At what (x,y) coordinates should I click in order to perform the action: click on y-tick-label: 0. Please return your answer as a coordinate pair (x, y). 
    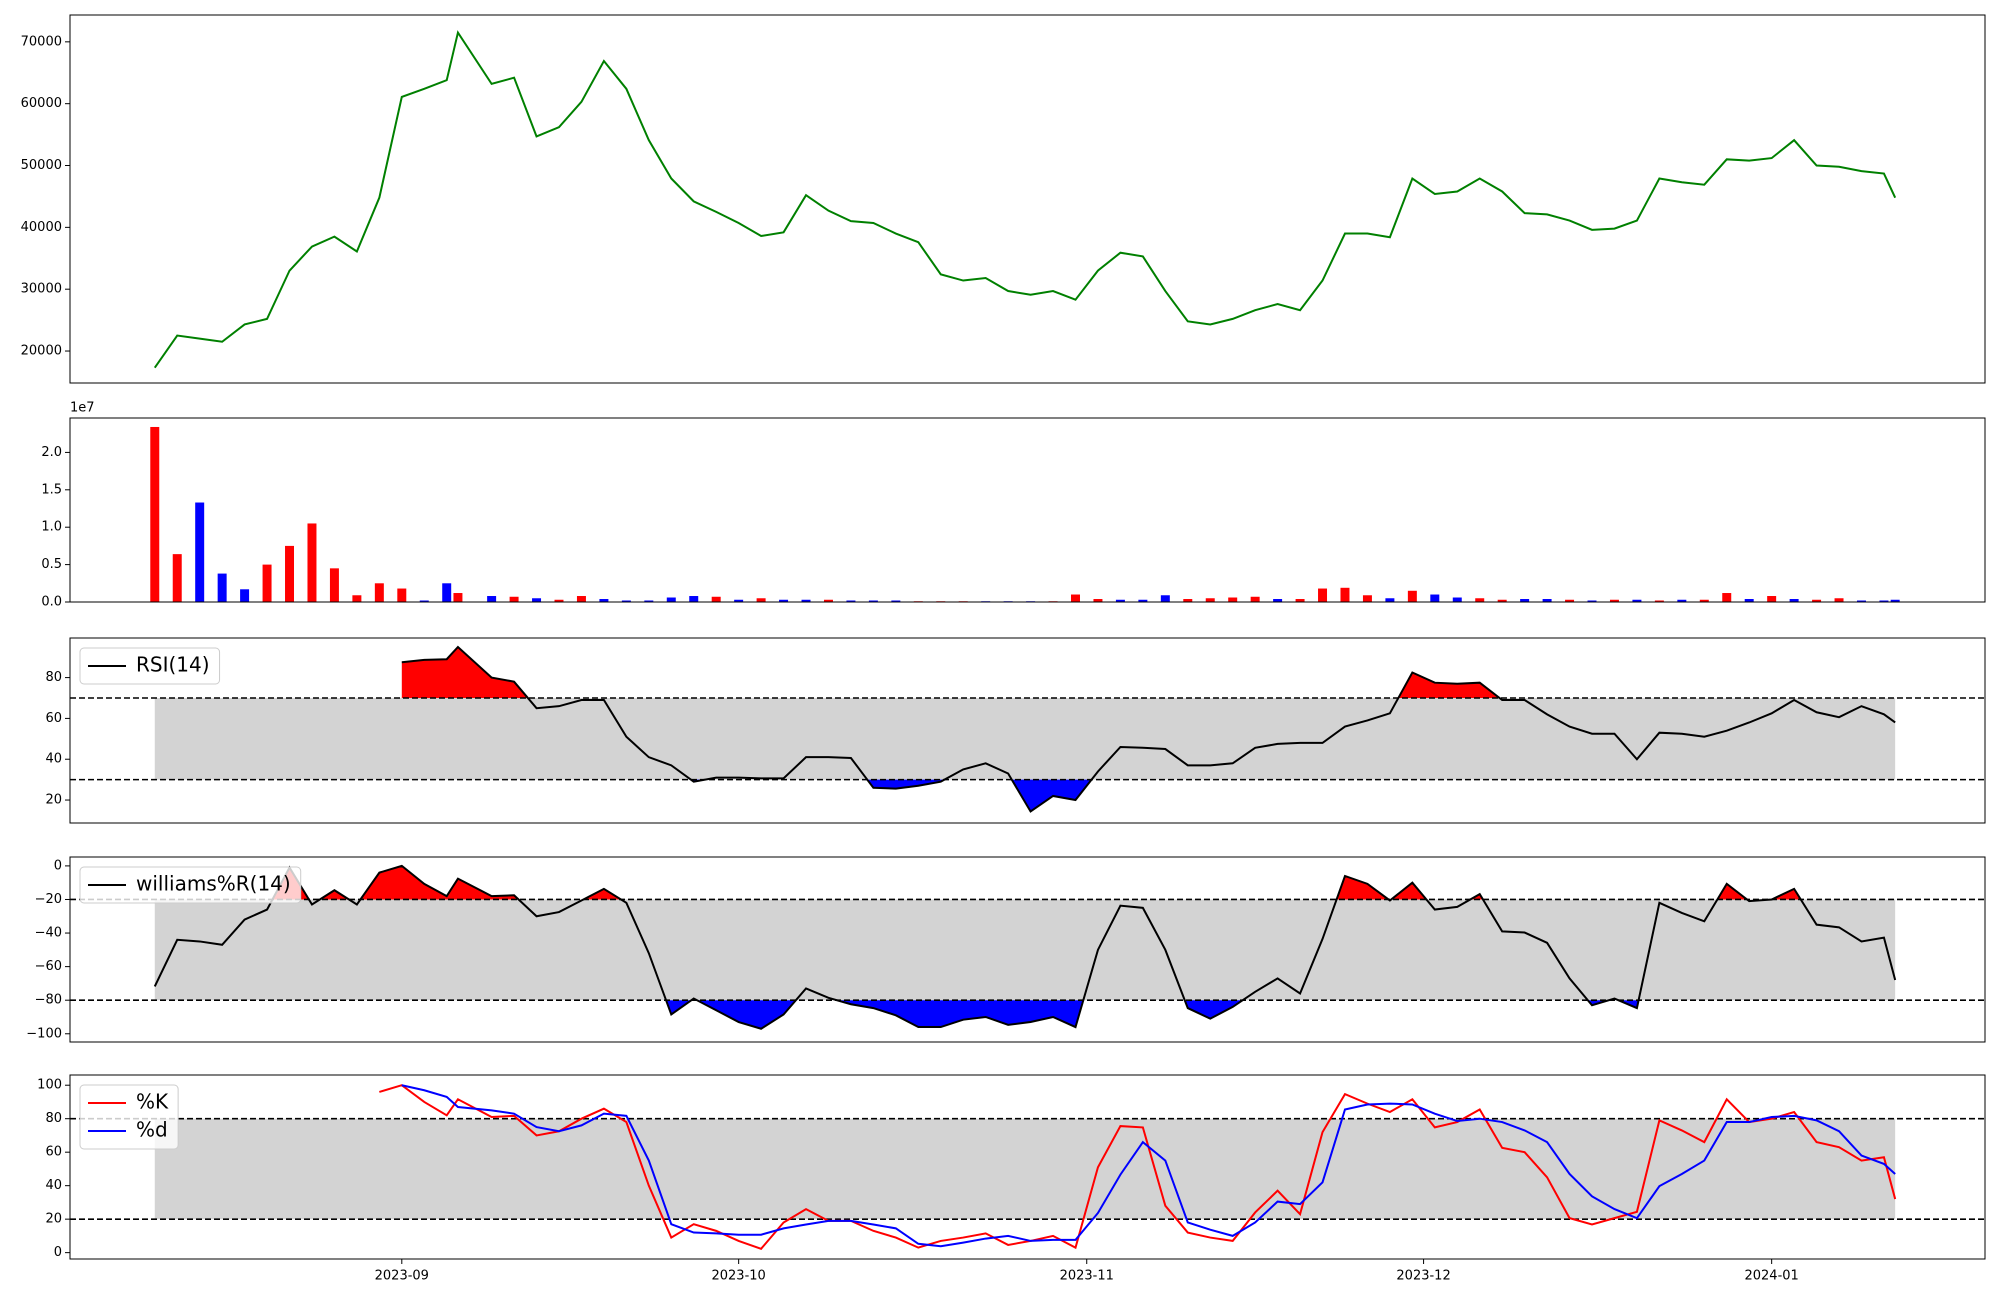
    Looking at the image, I should click on (58, 865).